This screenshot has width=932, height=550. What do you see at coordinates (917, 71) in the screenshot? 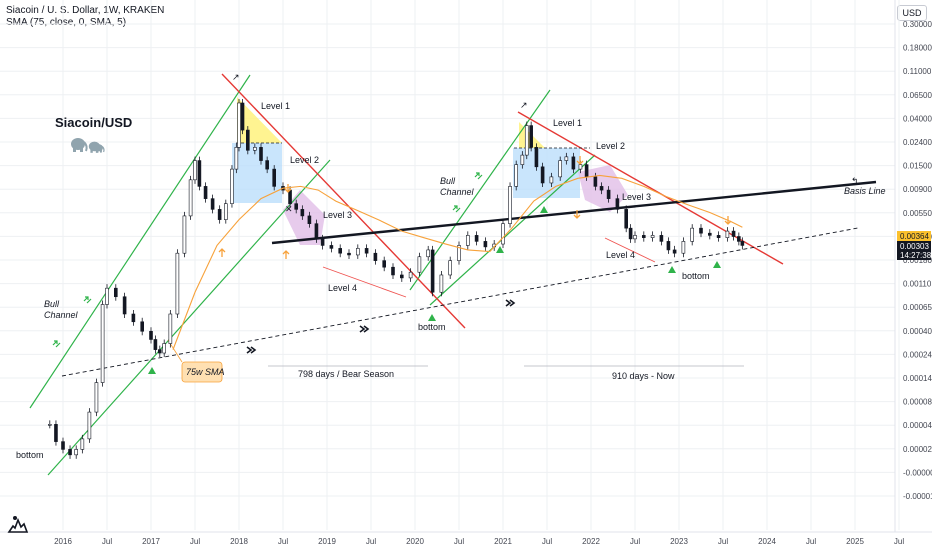
I see `y-tick-label: 0.11000` at bounding box center [917, 71].